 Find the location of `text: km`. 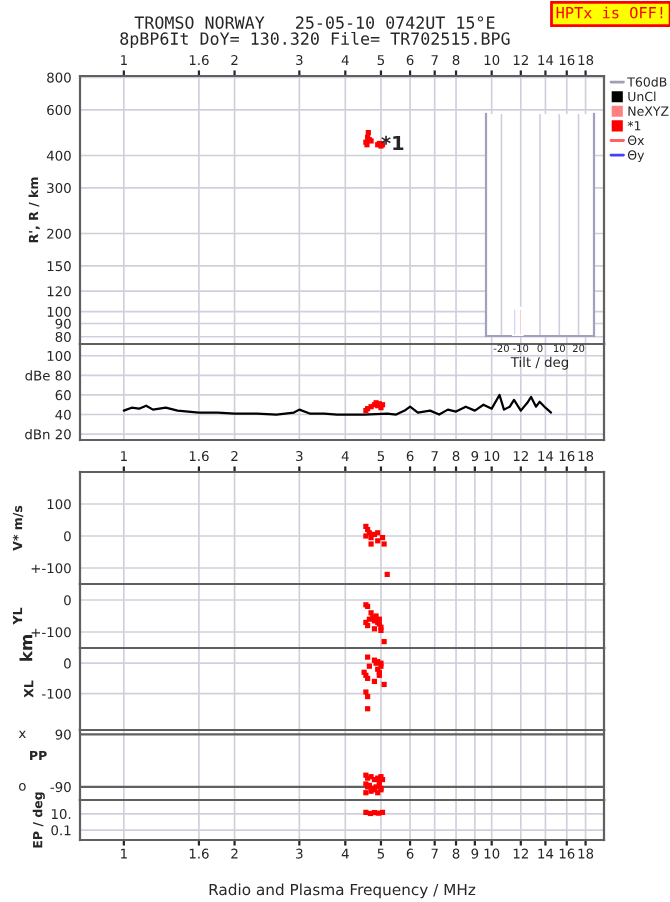

text: km is located at coordinates (26, 648).